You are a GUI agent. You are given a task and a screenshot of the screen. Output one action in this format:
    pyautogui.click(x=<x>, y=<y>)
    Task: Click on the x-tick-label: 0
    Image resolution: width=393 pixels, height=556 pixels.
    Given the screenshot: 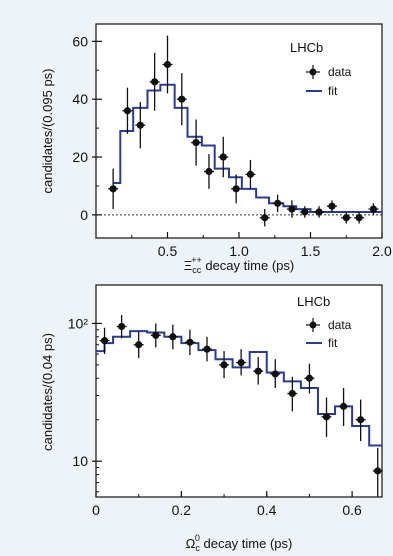 What is the action you would take?
    pyautogui.click(x=96, y=510)
    